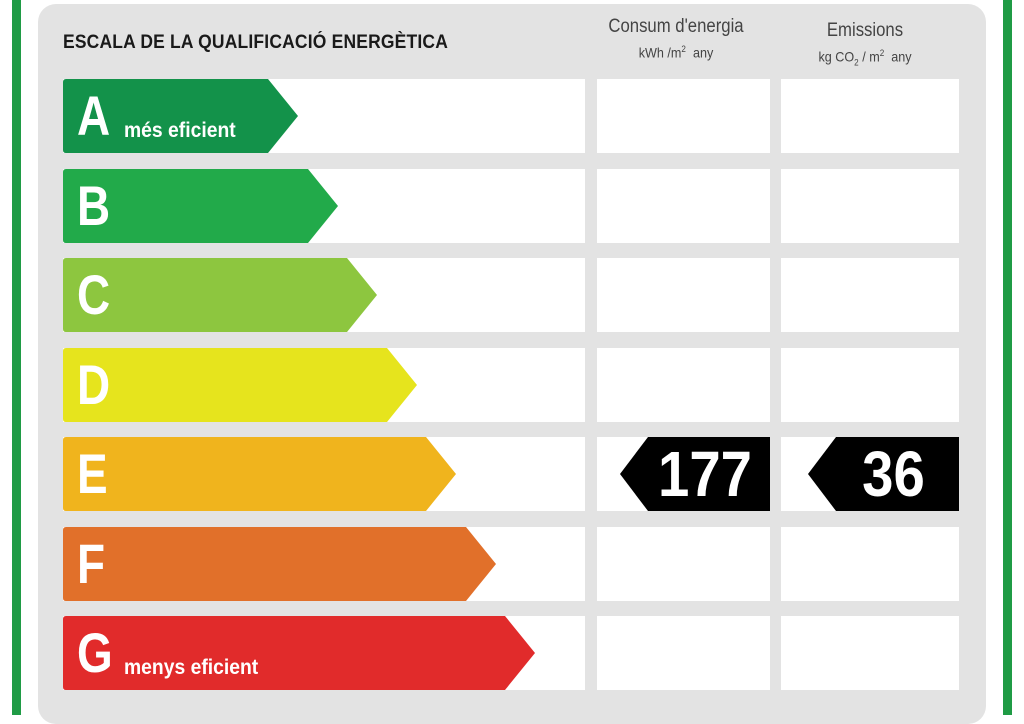  I want to click on class-arrow-d: D, so click(240, 385).